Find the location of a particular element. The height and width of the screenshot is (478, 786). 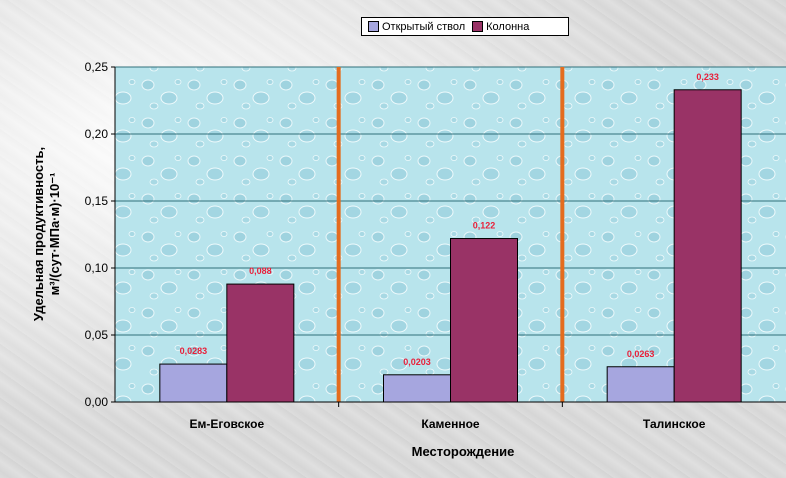

y-tick-label: 0,10 is located at coordinates (97, 268).